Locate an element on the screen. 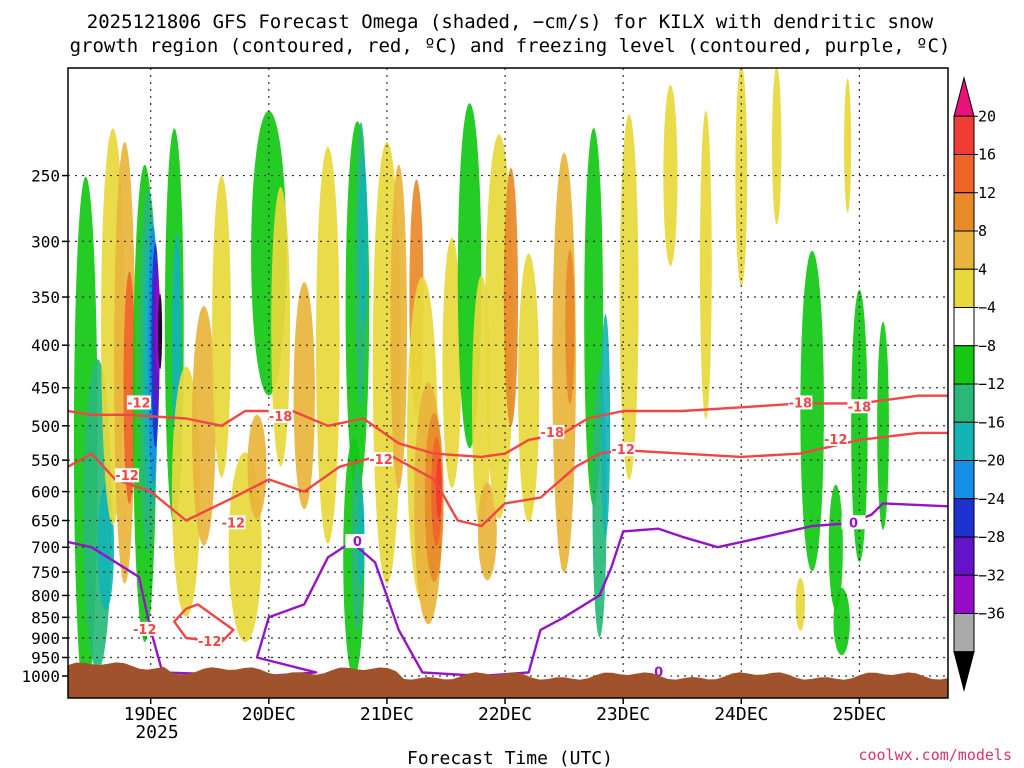  y-tick-label: 600 is located at coordinates (45, 492).